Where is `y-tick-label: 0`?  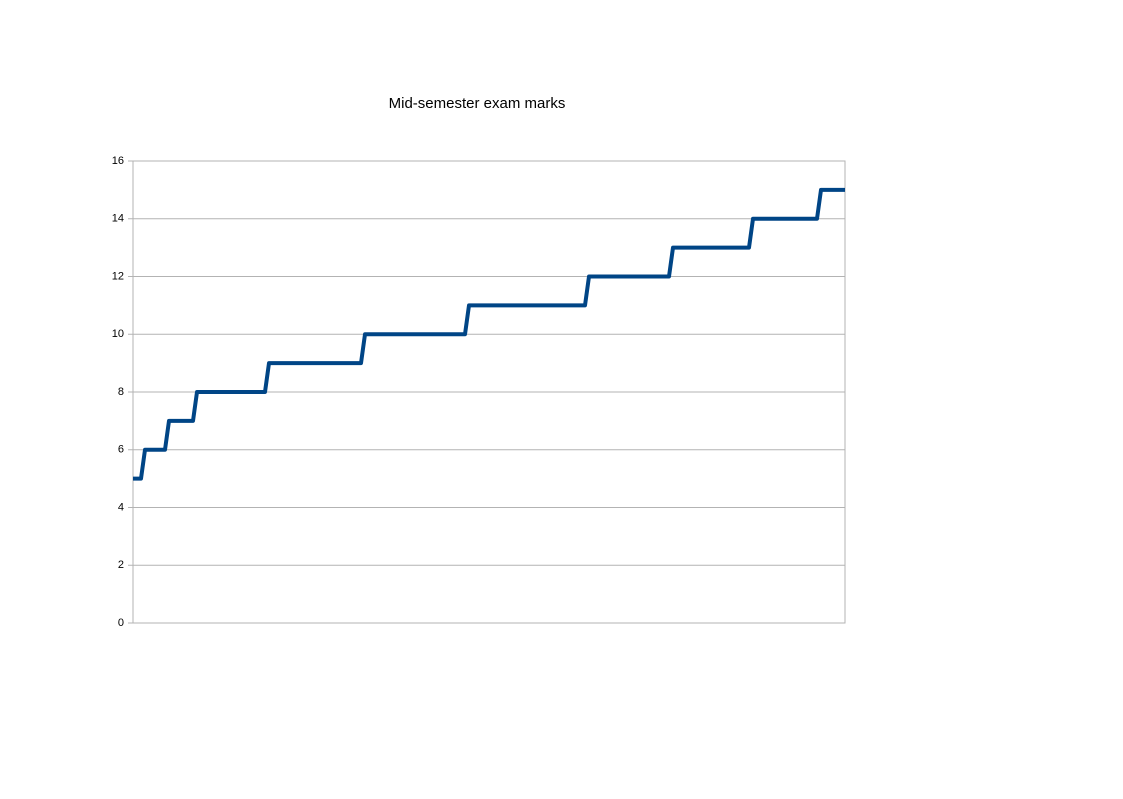
y-tick-label: 0 is located at coordinates (121, 623).